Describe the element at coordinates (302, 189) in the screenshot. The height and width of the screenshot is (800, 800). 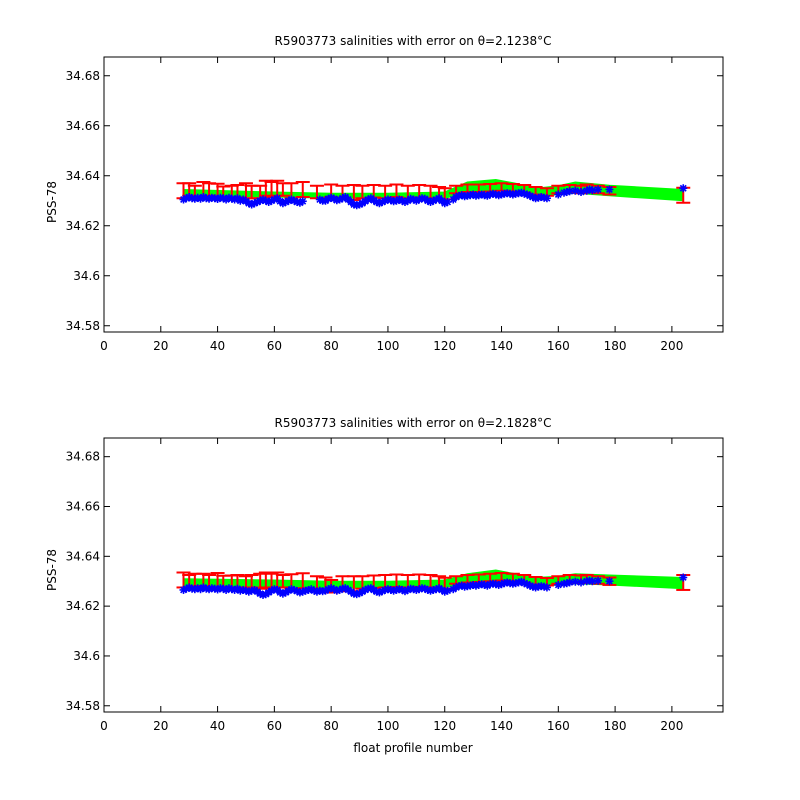
I see `error-bar` at that location.